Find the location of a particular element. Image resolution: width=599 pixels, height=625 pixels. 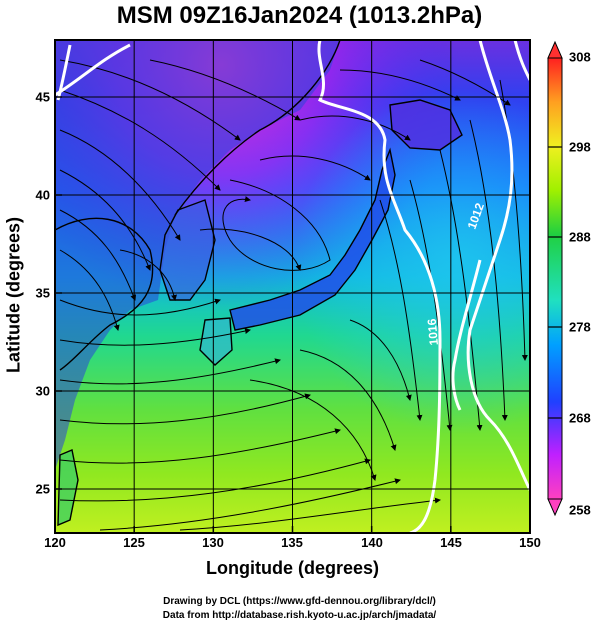

colorbar-tick-label: 258 is located at coordinates (580, 510).